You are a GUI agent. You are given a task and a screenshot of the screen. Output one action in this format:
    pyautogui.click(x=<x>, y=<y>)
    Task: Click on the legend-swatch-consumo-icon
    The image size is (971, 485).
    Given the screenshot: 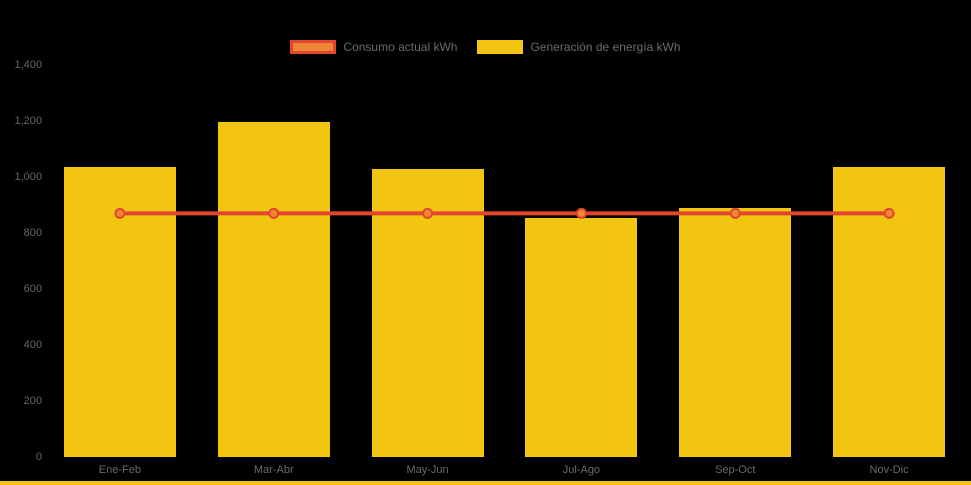 What is the action you would take?
    pyautogui.click(x=313, y=47)
    